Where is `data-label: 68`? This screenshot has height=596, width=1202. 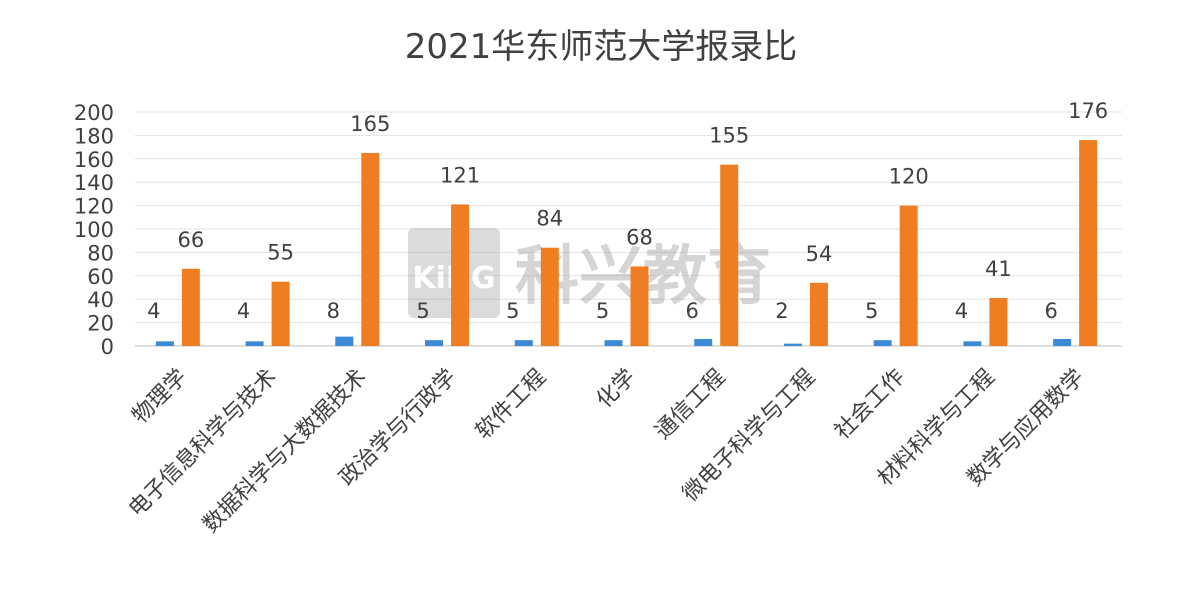 data-label: 68 is located at coordinates (639, 237).